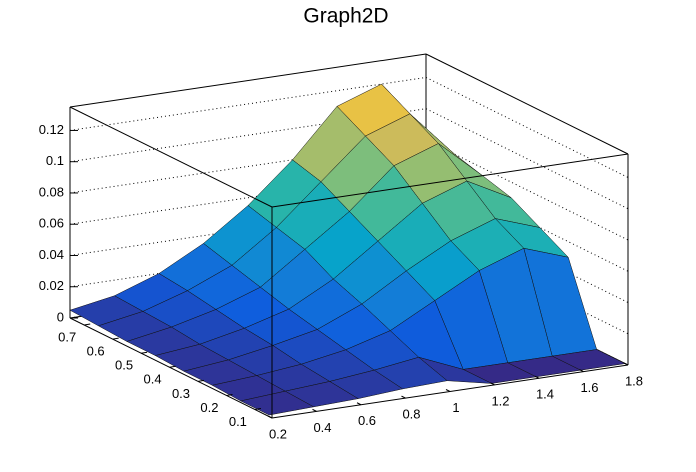 The height and width of the screenshot is (472, 696). What do you see at coordinates (238, 421) in the screenshot?
I see `y-tick-label: 0.1` at bounding box center [238, 421].